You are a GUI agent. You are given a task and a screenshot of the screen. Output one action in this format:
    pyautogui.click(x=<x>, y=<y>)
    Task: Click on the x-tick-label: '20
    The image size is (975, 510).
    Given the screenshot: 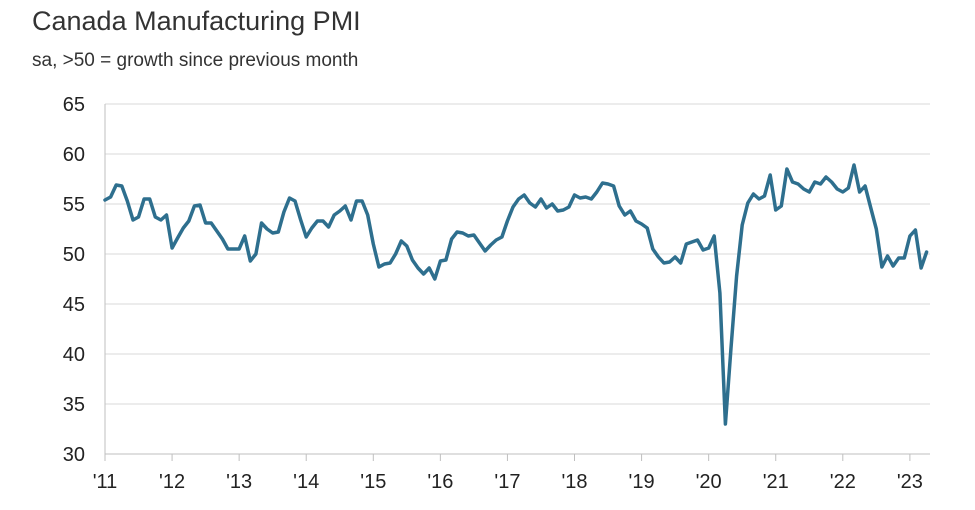 What is the action you would take?
    pyautogui.click(x=709, y=482)
    